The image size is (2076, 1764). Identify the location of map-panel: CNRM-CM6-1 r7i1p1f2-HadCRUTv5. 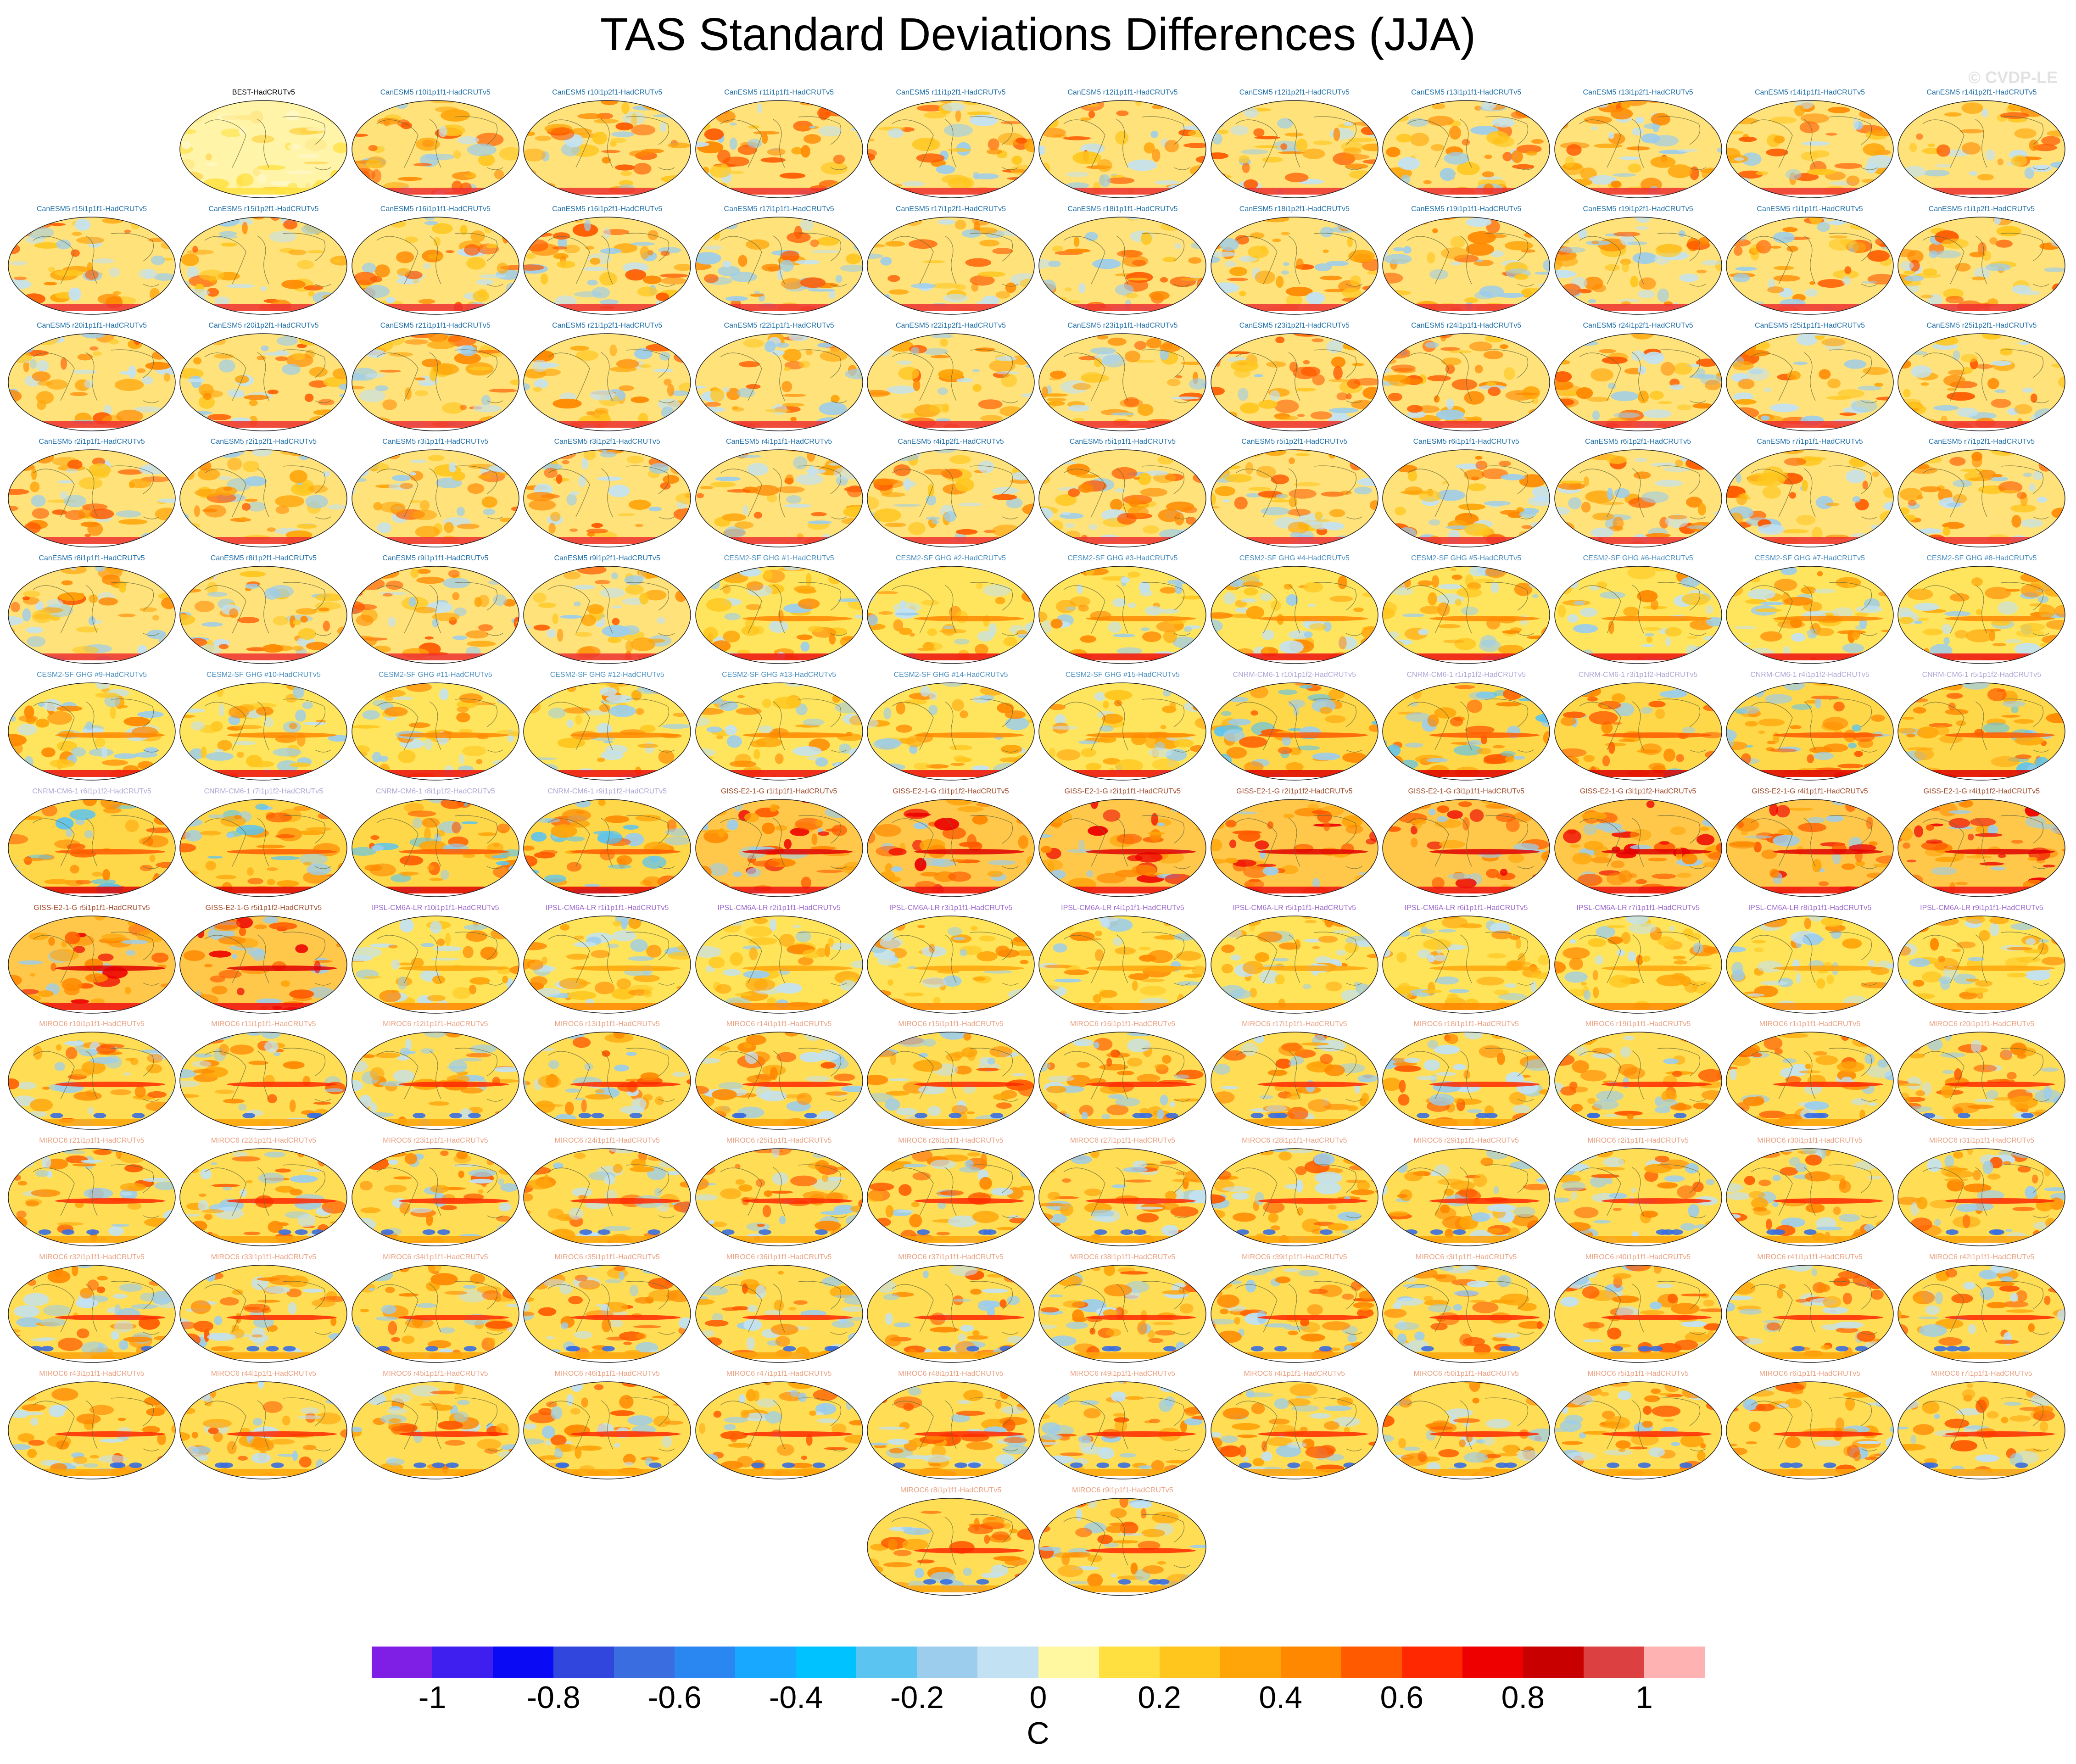
(263, 843).